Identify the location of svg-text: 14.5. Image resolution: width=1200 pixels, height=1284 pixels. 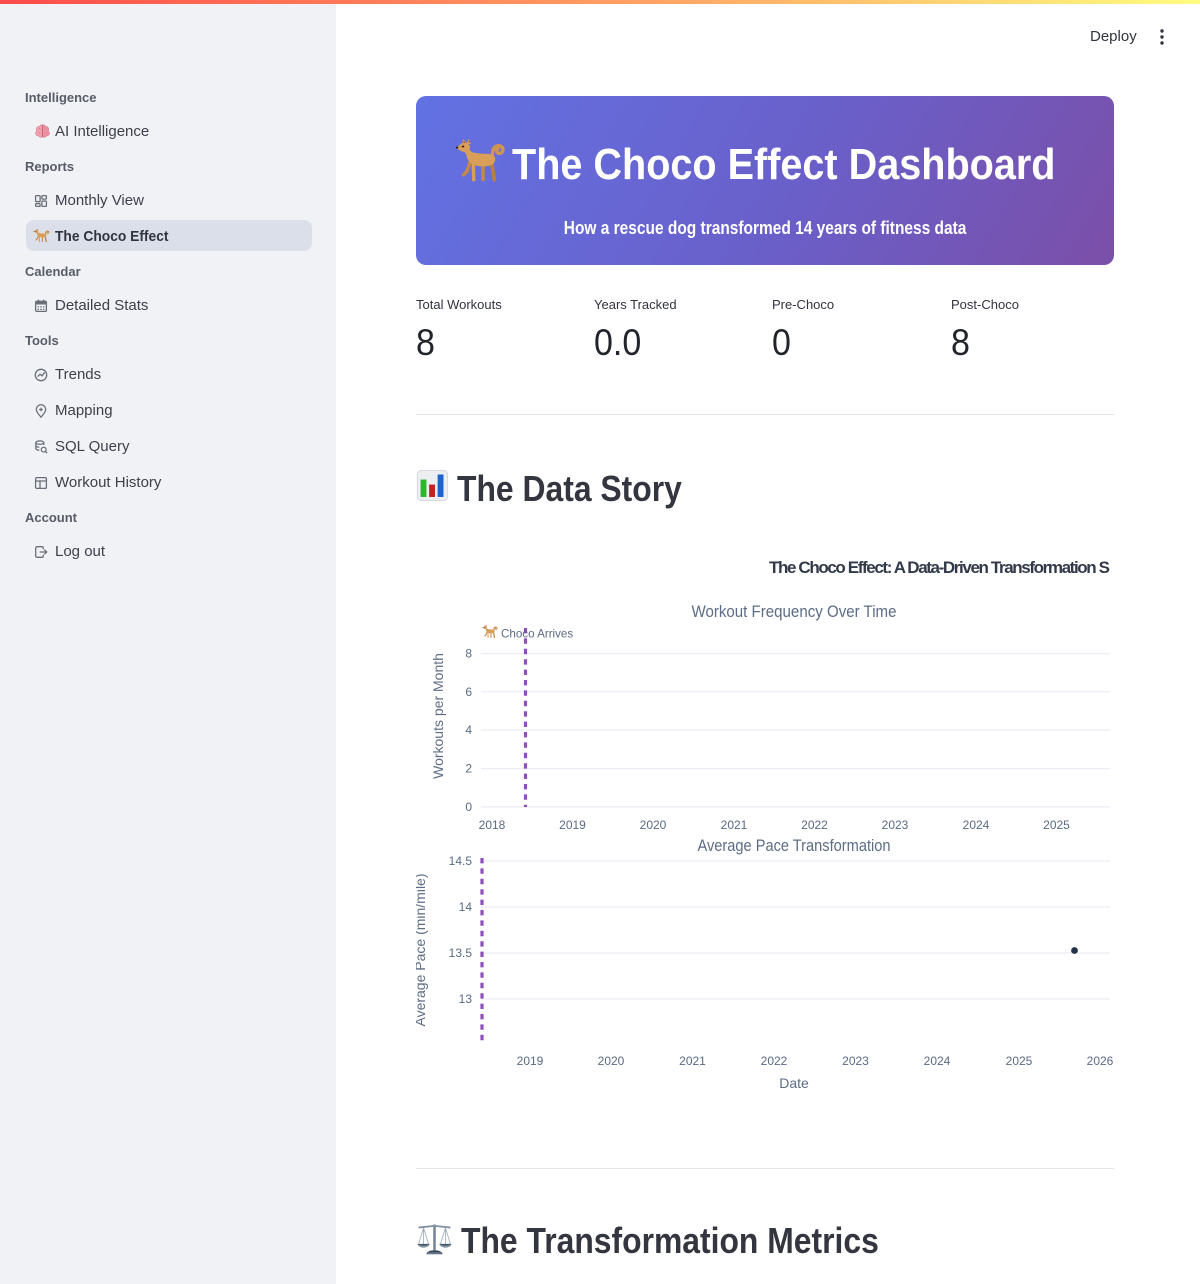
(461, 861).